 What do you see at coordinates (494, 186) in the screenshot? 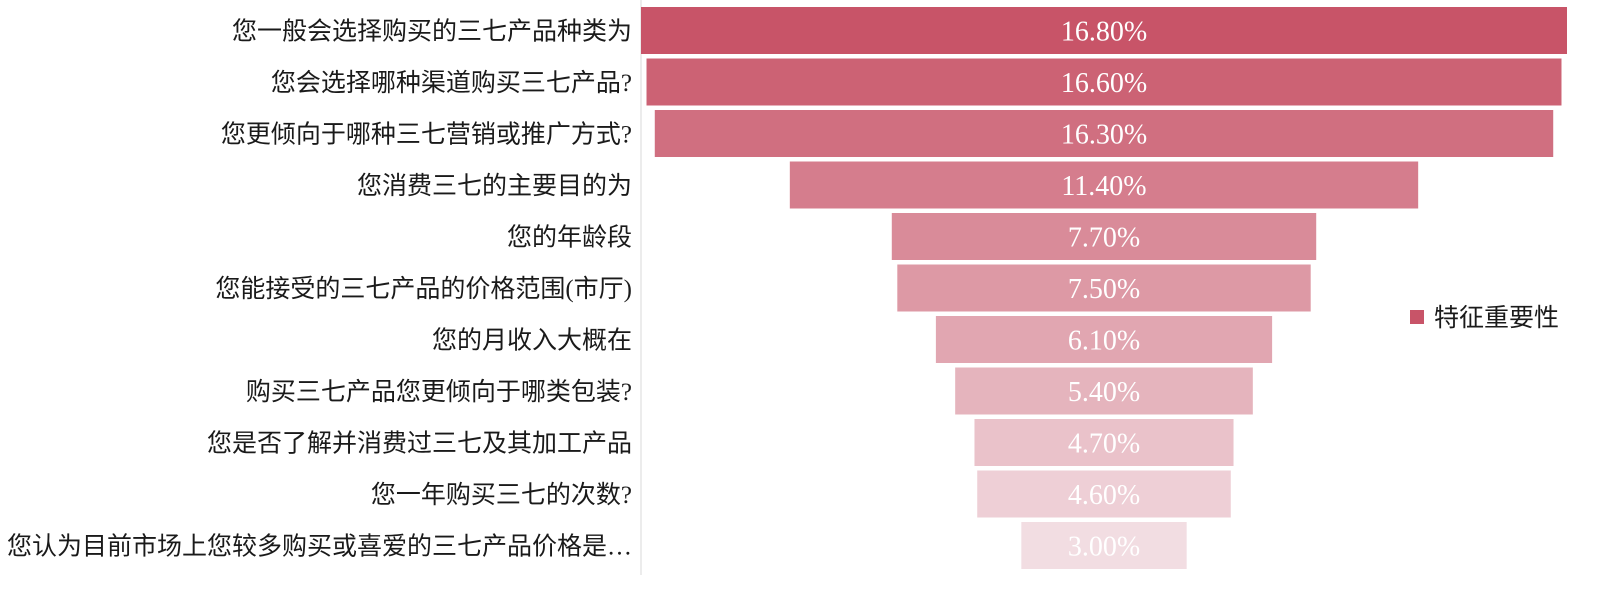
I see `category-label: 您消费三七的主要目的为` at bounding box center [494, 186].